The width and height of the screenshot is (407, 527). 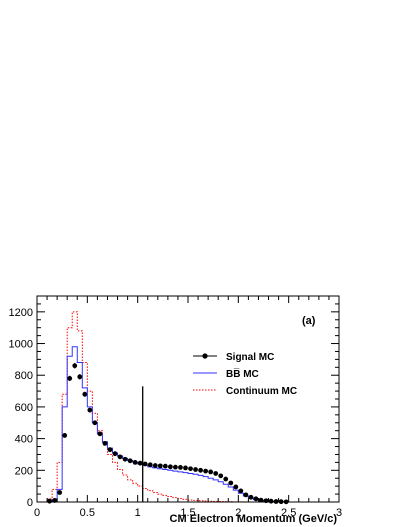 I want to click on y-tick-label: 1000, so click(x=21, y=345).